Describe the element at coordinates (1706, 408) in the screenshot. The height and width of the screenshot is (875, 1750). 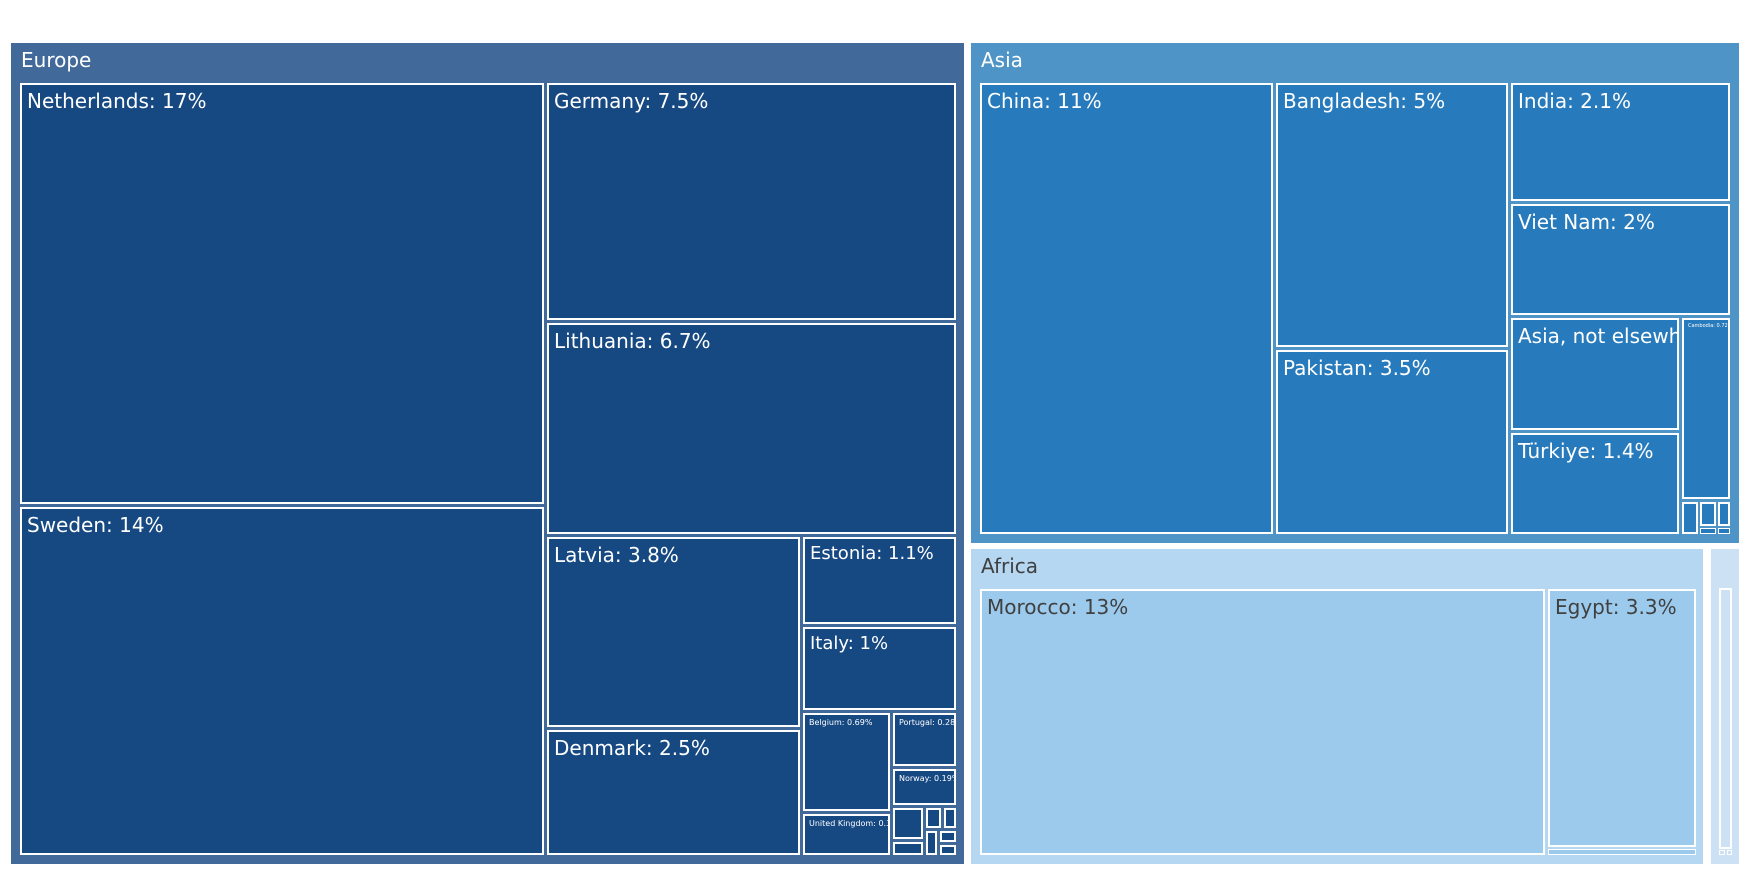
I see `treemap-tile-cambodia: Cambodia: 0.72%` at that location.